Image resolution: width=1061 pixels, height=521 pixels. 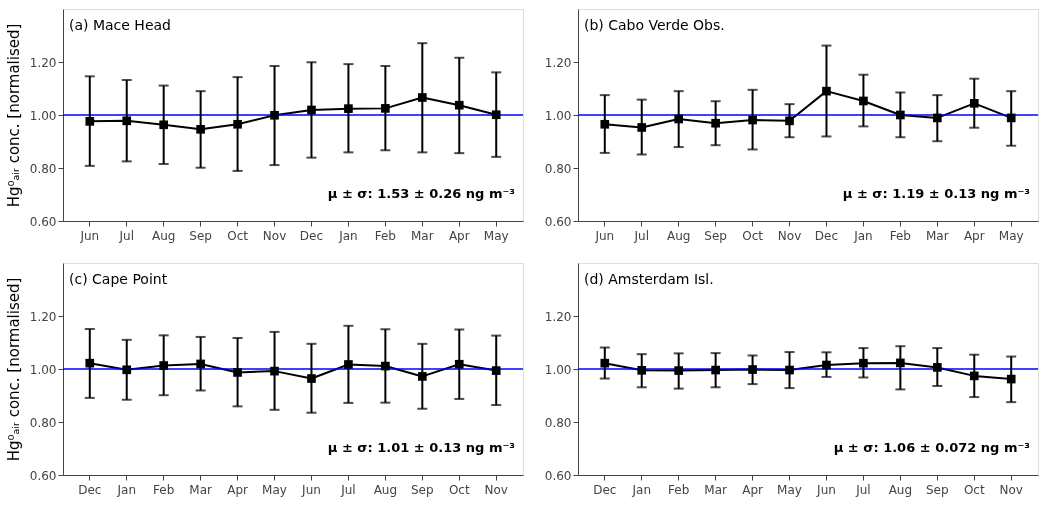 What do you see at coordinates (120, 25) in the screenshot?
I see `text: (a) Mace Head` at bounding box center [120, 25].